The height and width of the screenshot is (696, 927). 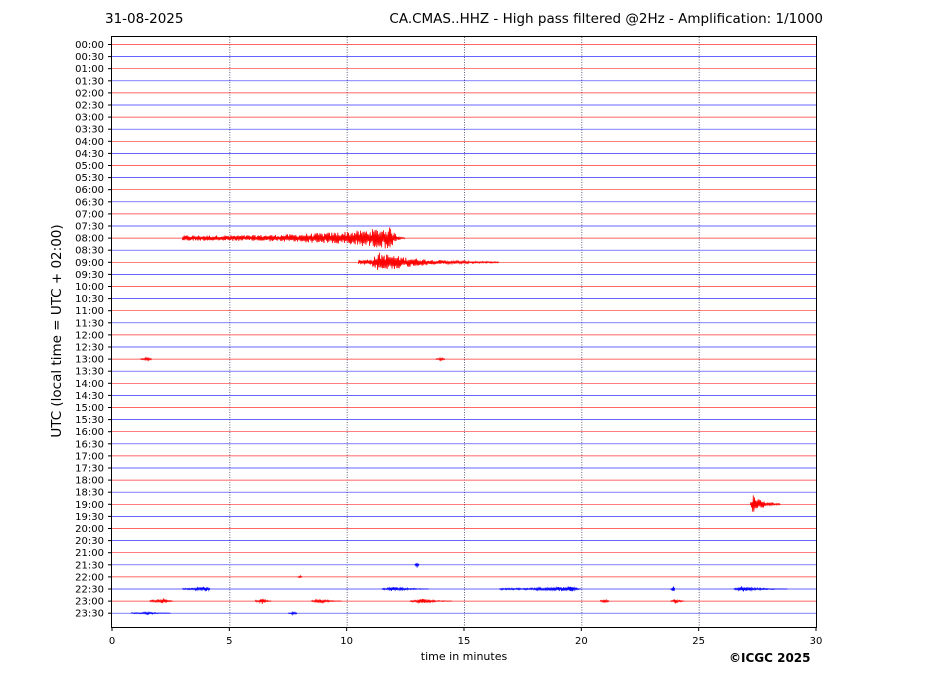 I want to click on y-tick-label: 01:30, so click(x=89, y=81).